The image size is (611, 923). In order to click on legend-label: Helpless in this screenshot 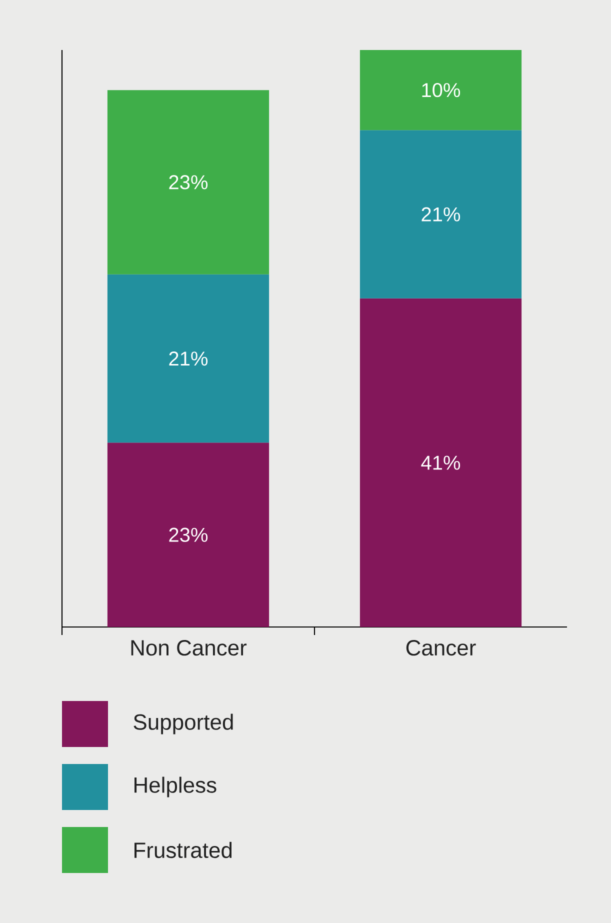, I will do `click(175, 787)`.